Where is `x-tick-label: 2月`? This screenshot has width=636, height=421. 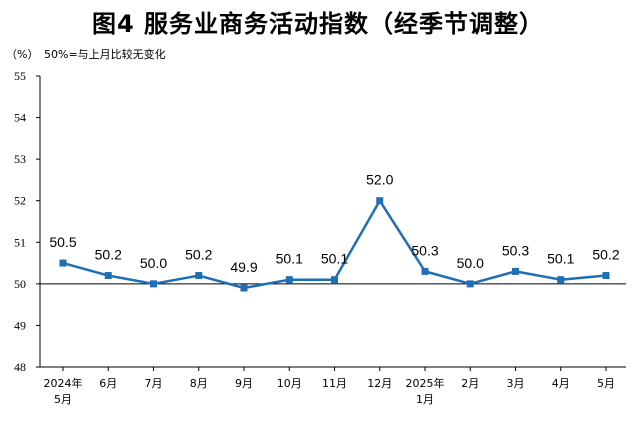
x-tick-label: 2月 is located at coordinates (470, 383).